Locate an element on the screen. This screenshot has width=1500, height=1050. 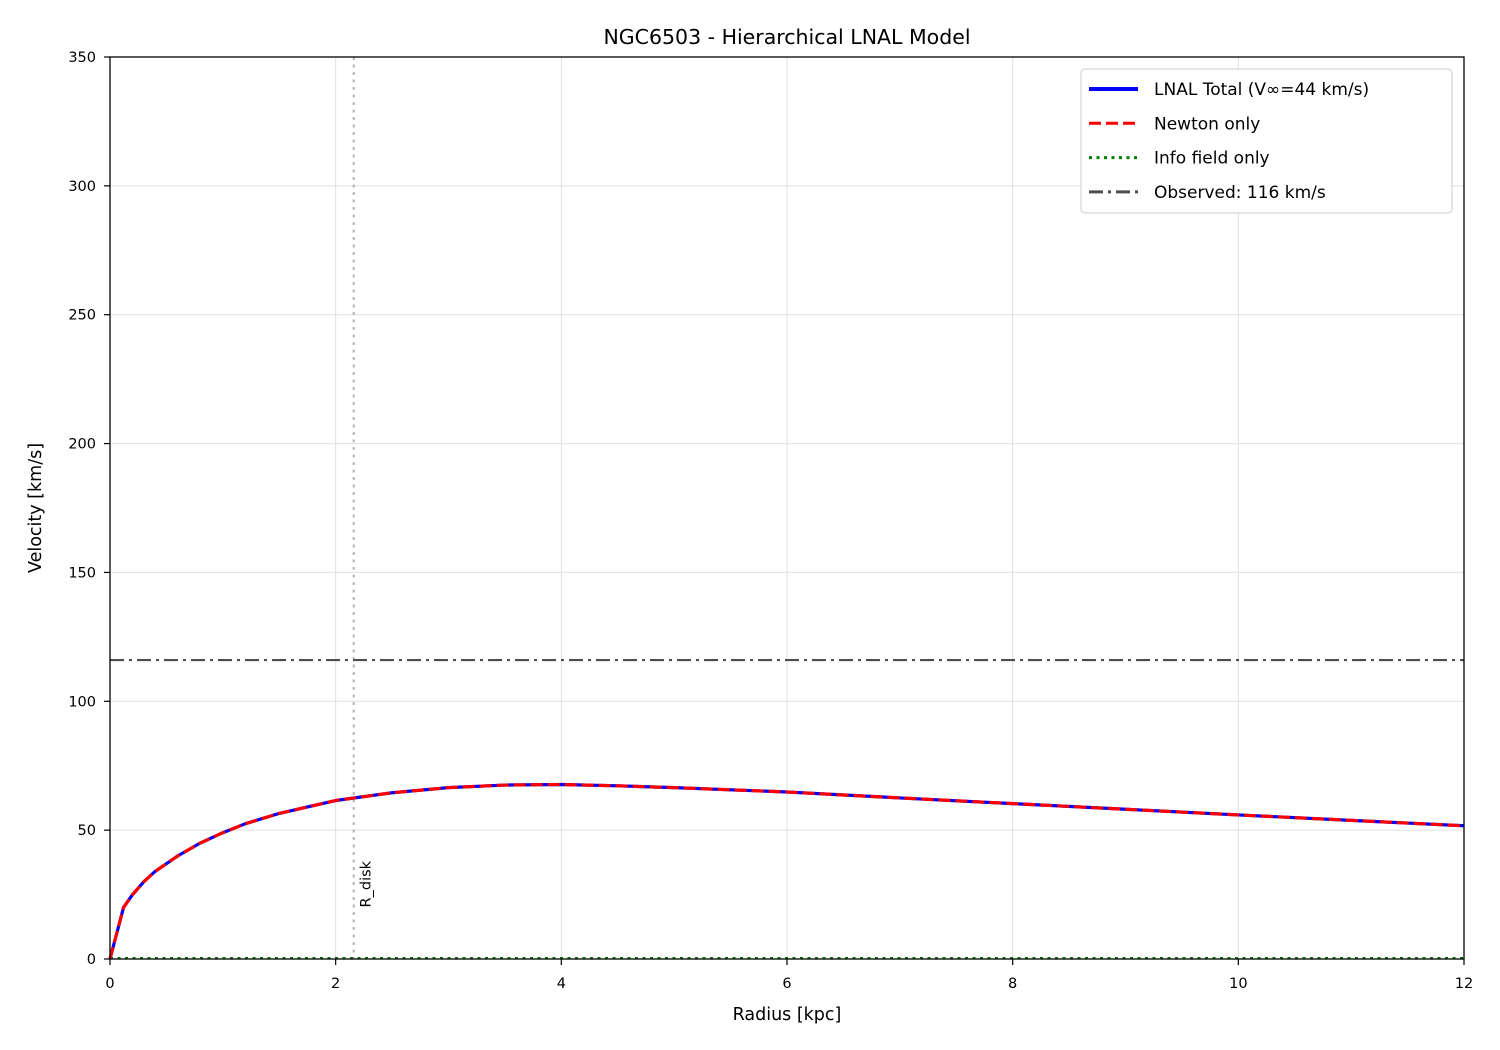
y-tick-label: 200 is located at coordinates (82, 445).